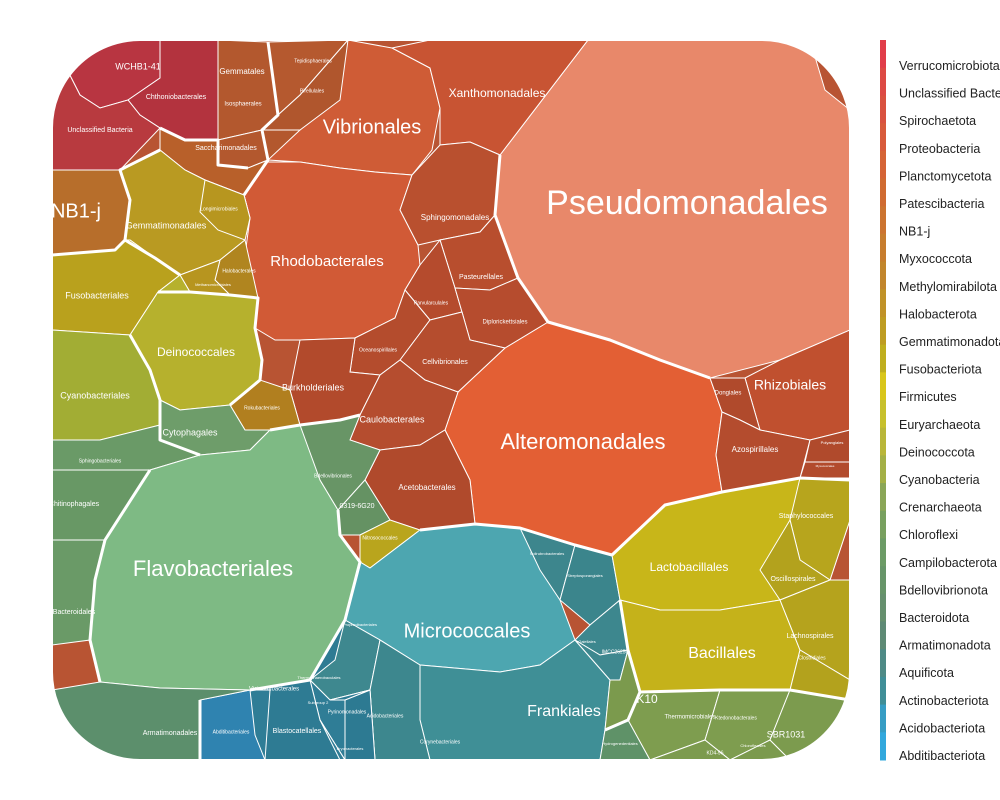  Describe the element at coordinates (883, 192) in the screenshot. I see `legend-swatch-patescibacteria` at that location.